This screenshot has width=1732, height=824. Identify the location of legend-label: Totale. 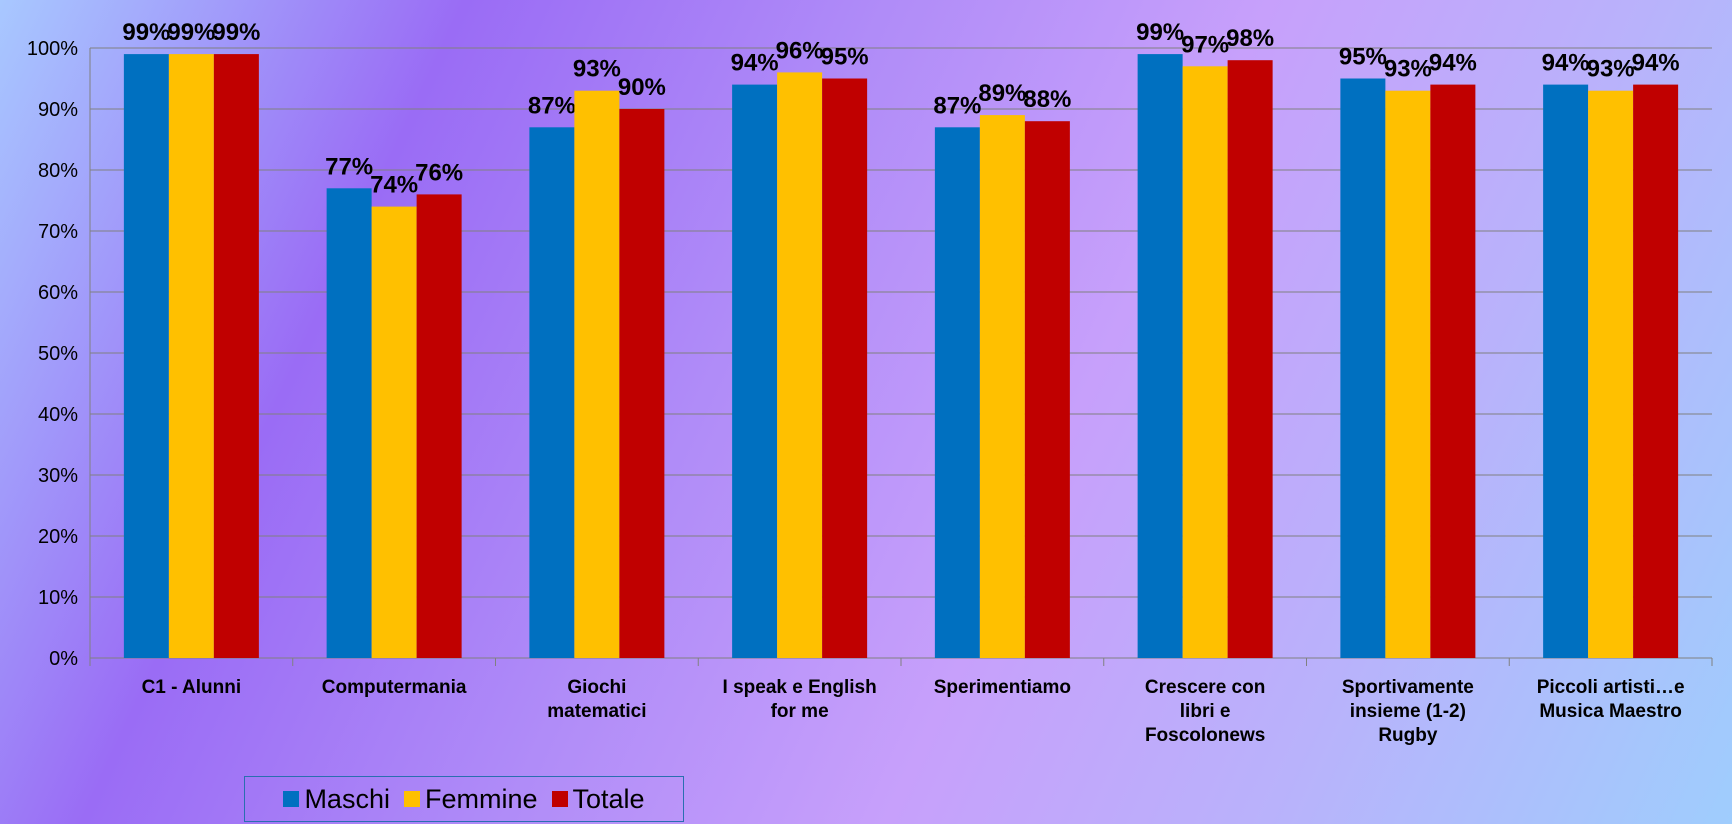
(608, 798).